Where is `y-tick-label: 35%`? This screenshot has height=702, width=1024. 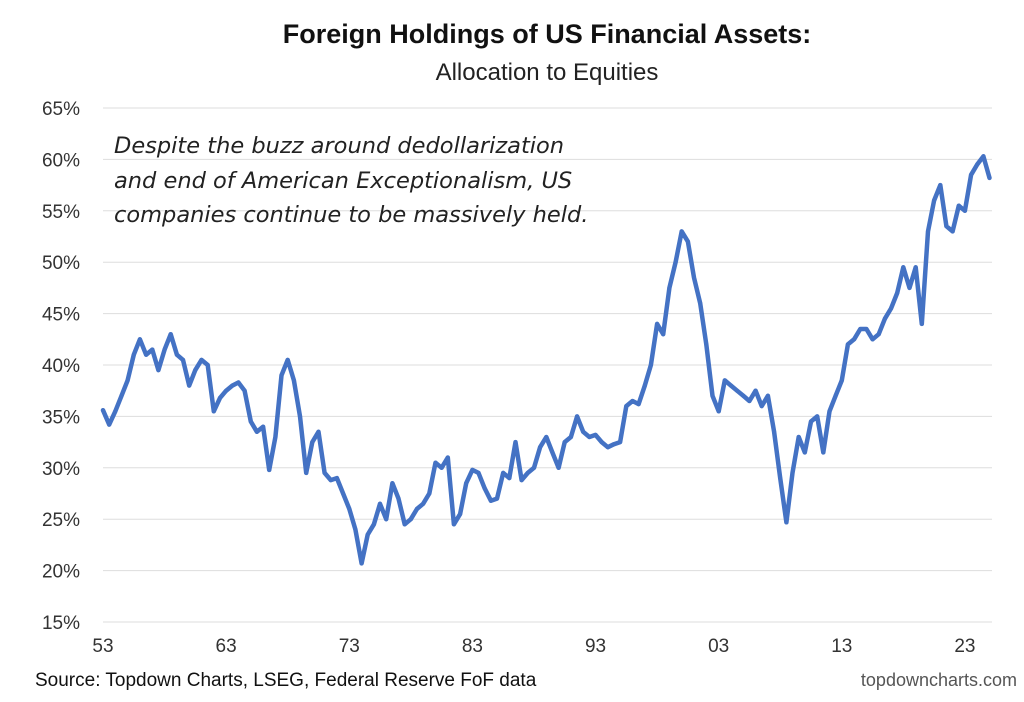
y-tick-label: 35% is located at coordinates (61, 417).